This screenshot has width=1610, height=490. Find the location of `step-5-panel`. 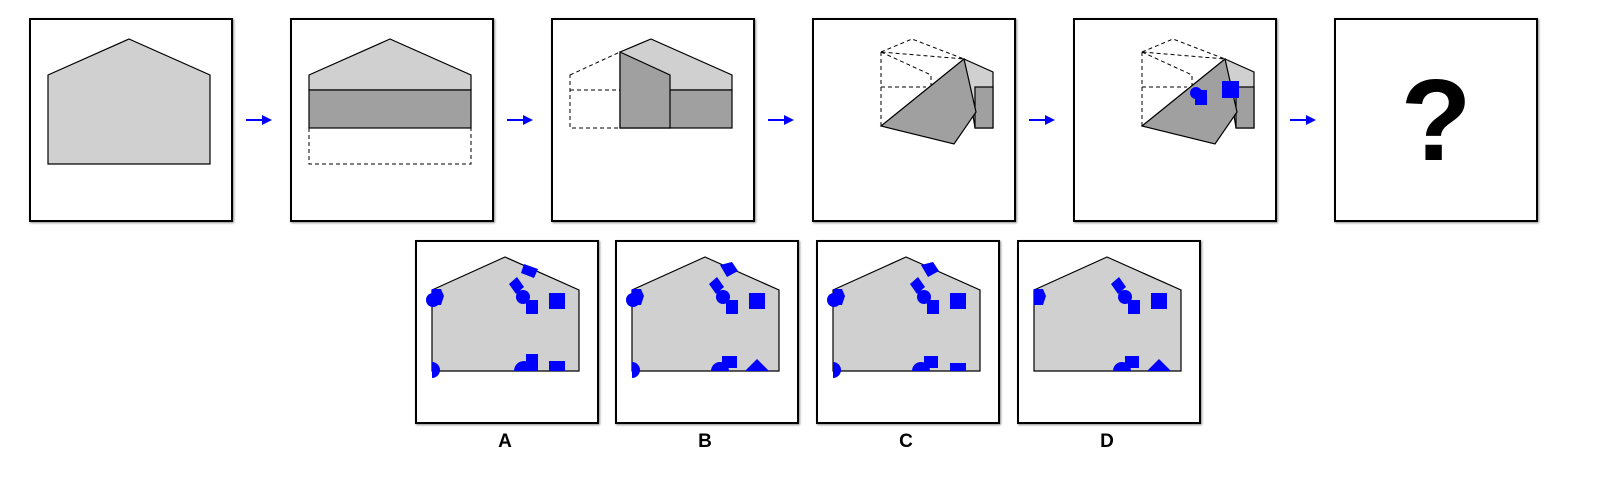

step-5-panel is located at coordinates (1175, 120).